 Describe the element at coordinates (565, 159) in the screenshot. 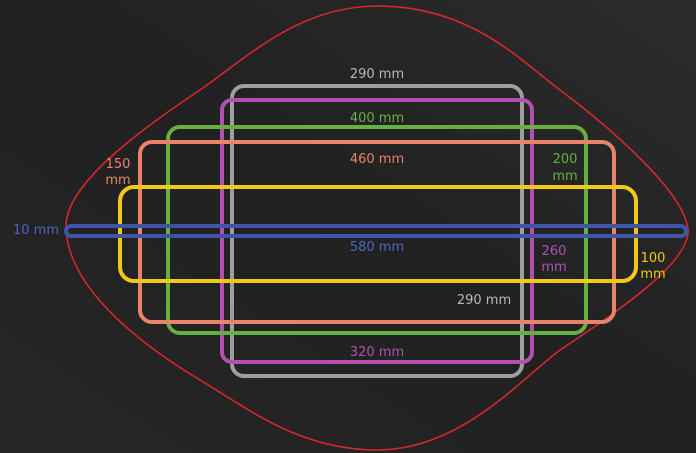

I see `green-side-label-value: 200` at that location.